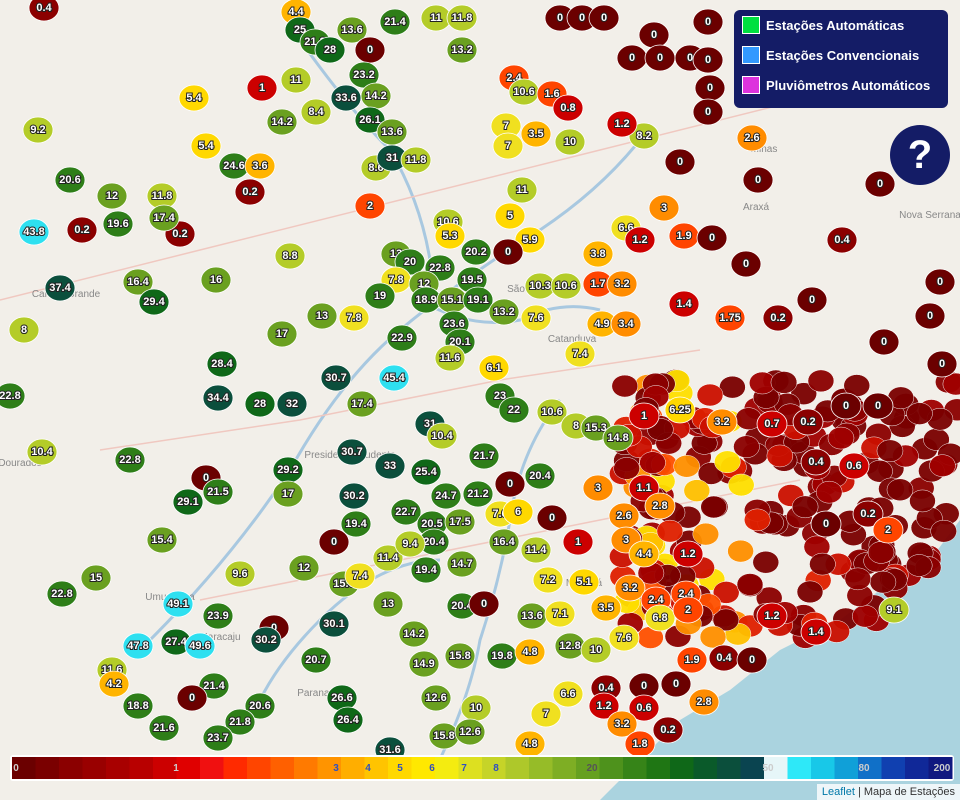 The width and height of the screenshot is (960, 800). I want to click on station-marker: 15.8, so click(460, 656).